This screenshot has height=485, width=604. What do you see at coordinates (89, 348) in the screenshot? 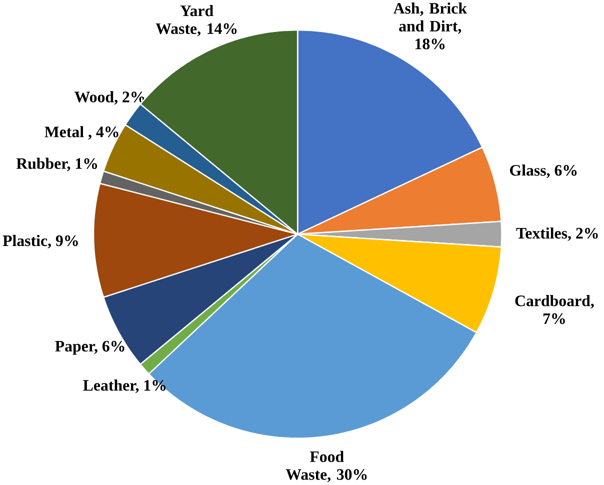
I see `slice-label: Paper, 6%` at bounding box center [89, 348].